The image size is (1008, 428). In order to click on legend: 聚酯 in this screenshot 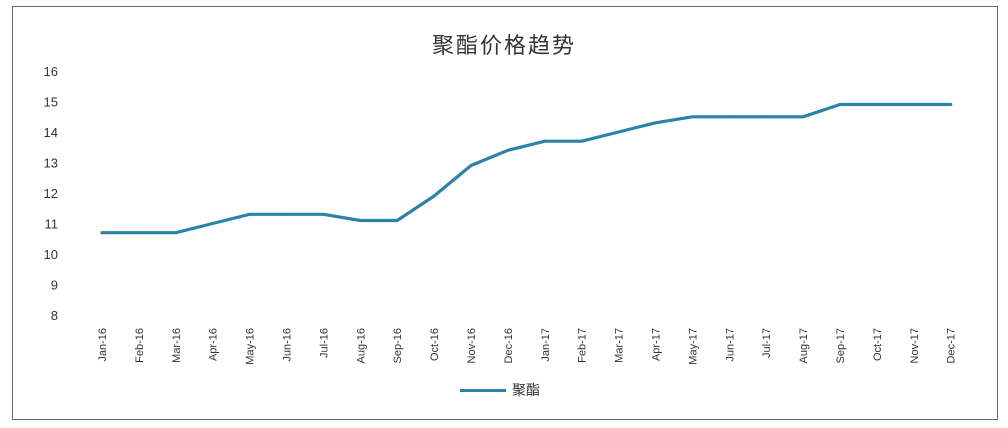, I will do `click(500, 390)`.